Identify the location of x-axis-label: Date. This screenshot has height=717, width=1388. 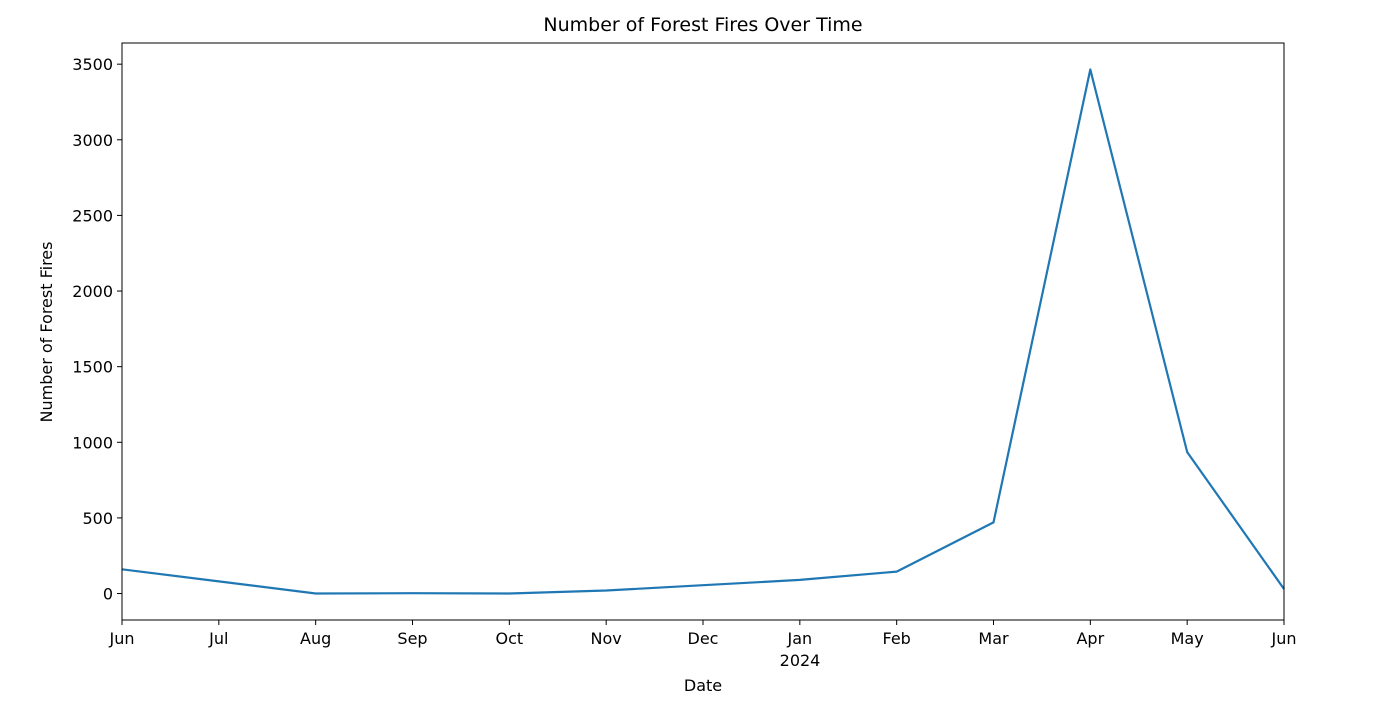
(703, 685).